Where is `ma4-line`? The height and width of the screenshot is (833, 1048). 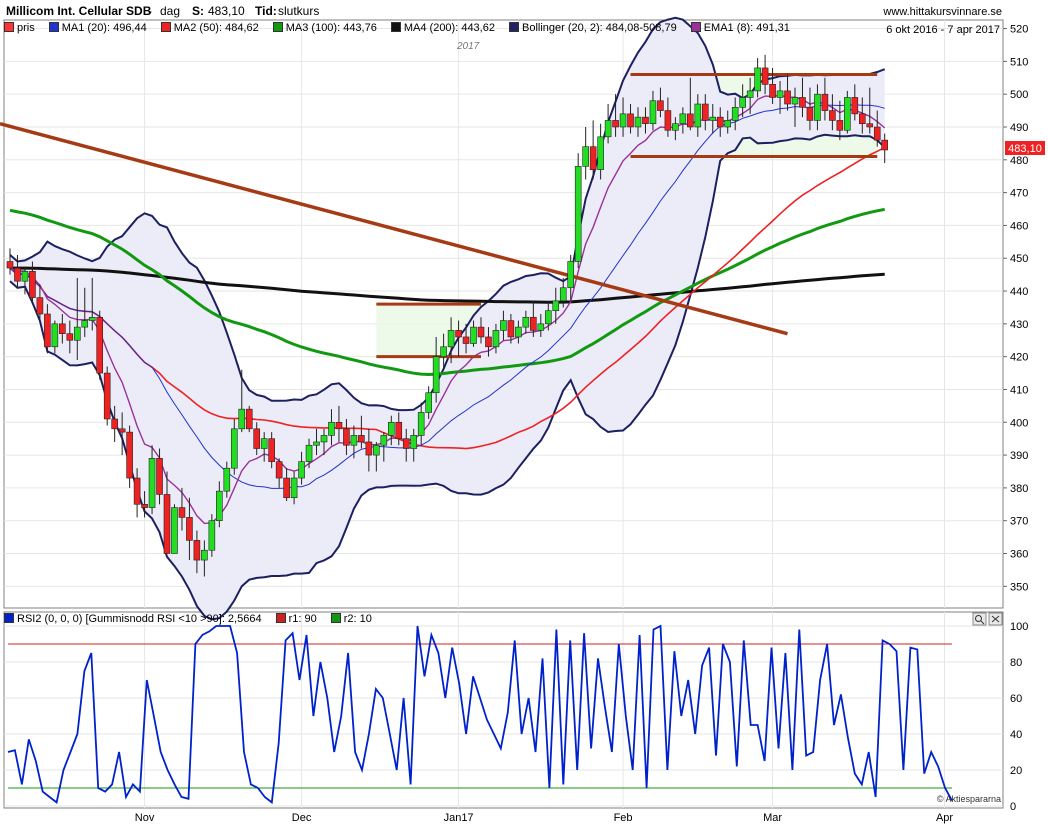
ma4-line is located at coordinates (447, 285).